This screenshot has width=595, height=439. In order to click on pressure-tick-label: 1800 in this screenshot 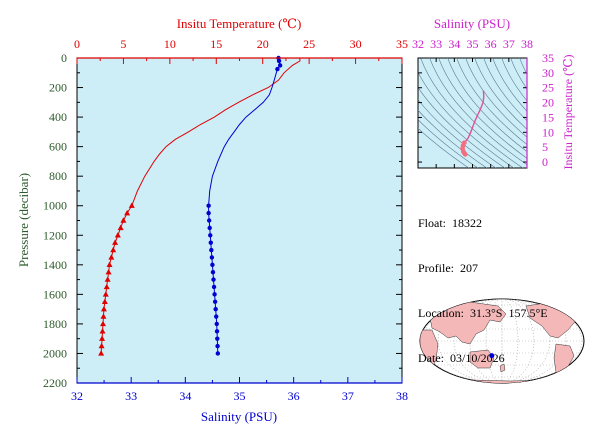, I will do `click(55, 324)`.